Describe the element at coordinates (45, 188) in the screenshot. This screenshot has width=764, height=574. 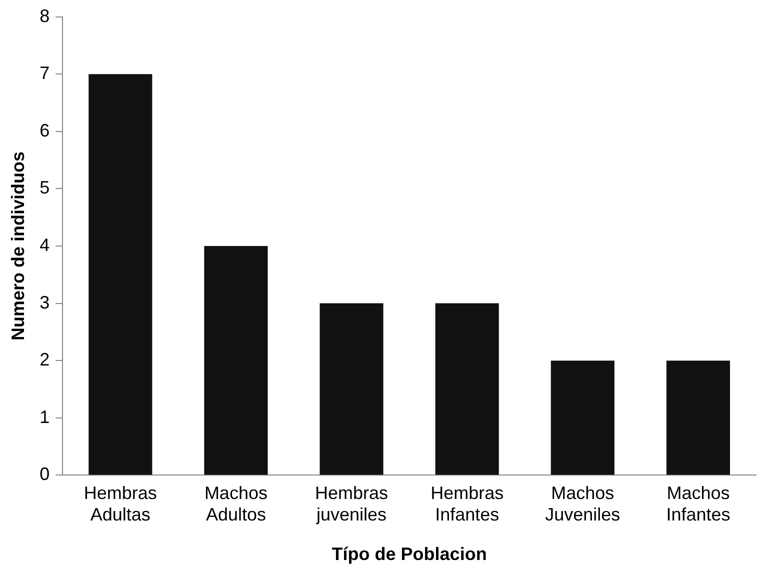
I see `y-tick-label: 5` at that location.